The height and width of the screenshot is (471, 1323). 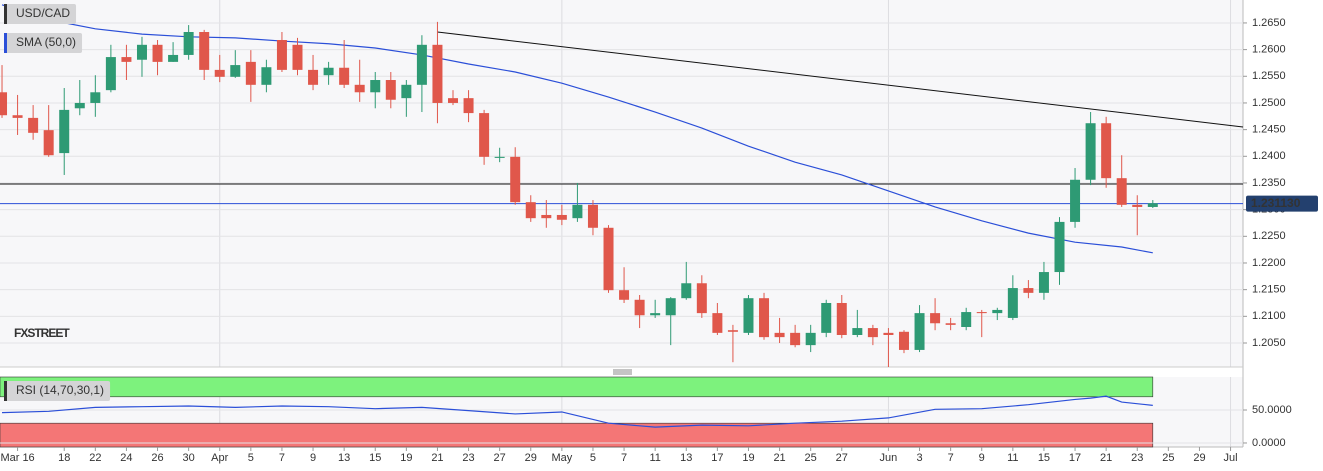 I want to click on y-tick-label: 1.2250, so click(x=1269, y=236).